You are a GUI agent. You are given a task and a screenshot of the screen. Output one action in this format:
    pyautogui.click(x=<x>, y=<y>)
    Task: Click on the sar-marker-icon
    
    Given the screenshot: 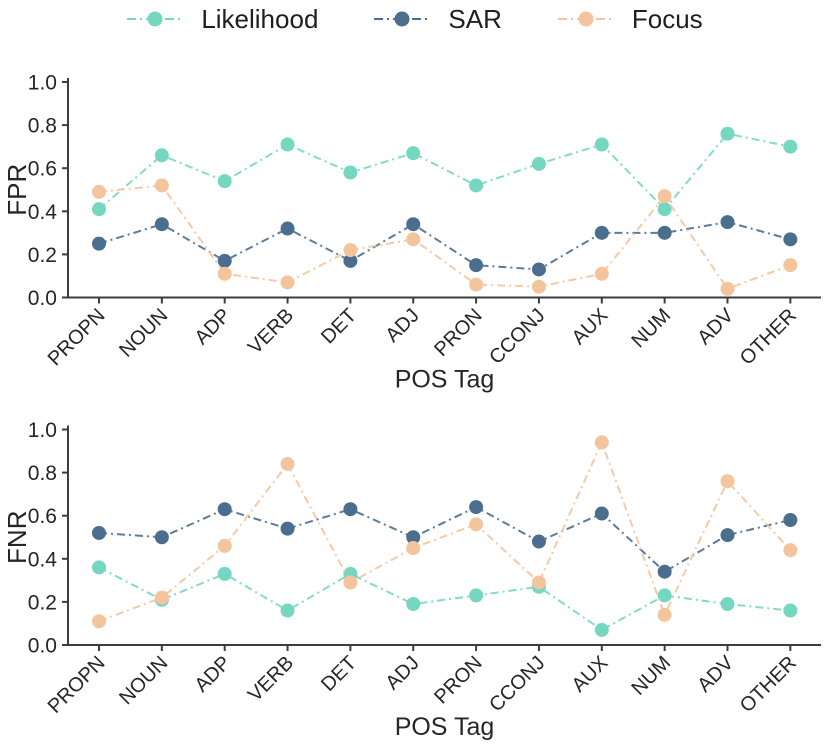 What is the action you would take?
    pyautogui.click(x=402, y=19)
    